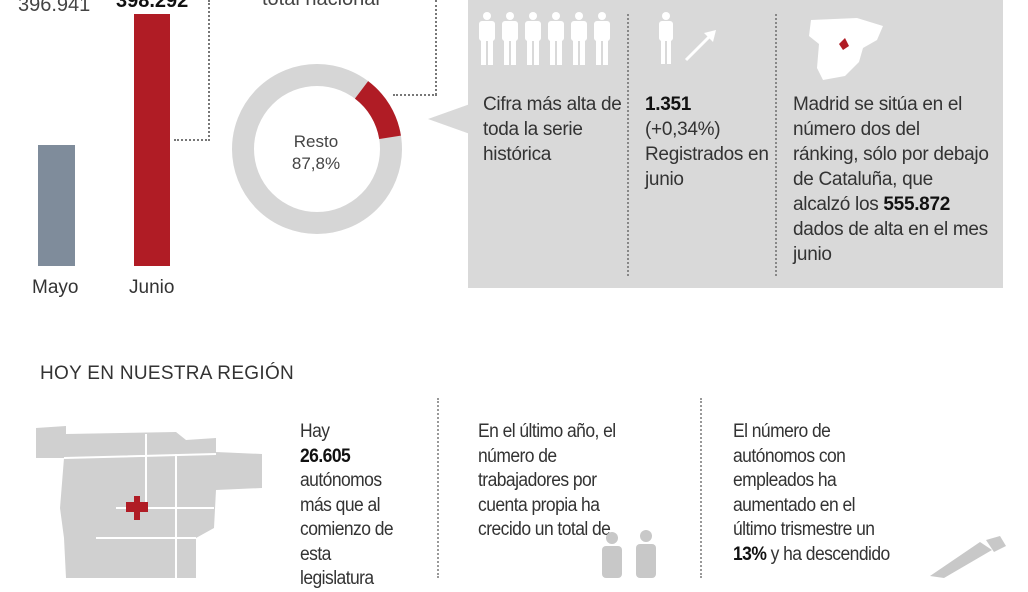  What do you see at coordinates (316, 163) in the screenshot?
I see `donut-label-value: 87,8%` at bounding box center [316, 163].